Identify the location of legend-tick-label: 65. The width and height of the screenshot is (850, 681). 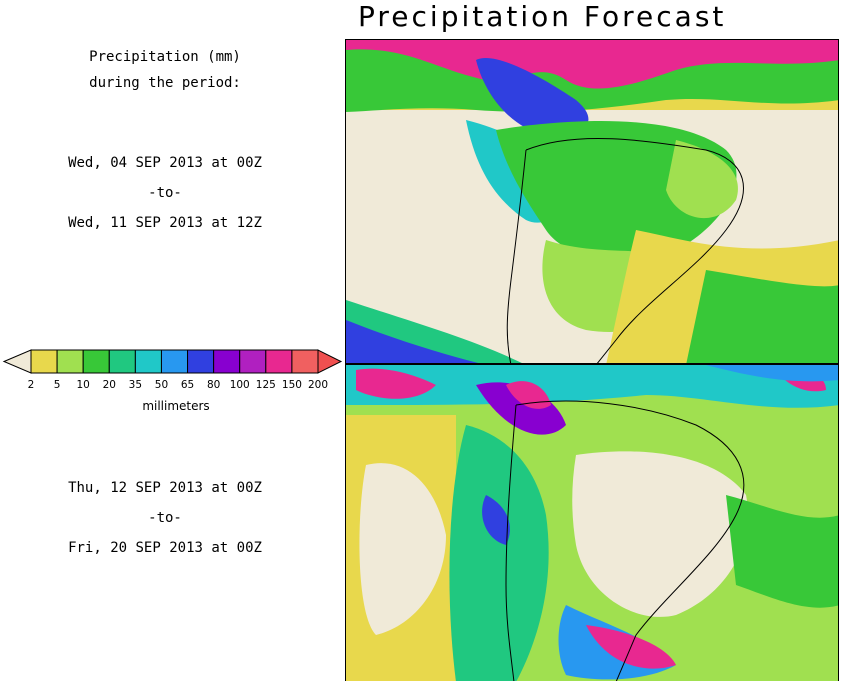
(187, 385).